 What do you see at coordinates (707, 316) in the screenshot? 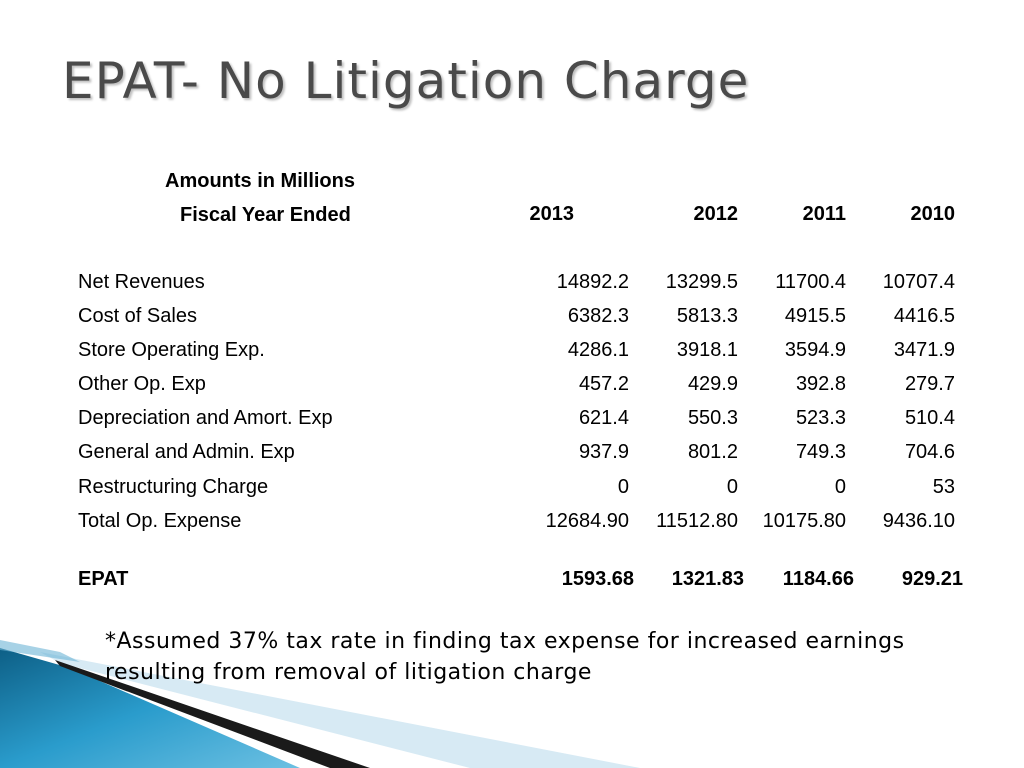
I see `cell-value: 5813.3` at bounding box center [707, 316].